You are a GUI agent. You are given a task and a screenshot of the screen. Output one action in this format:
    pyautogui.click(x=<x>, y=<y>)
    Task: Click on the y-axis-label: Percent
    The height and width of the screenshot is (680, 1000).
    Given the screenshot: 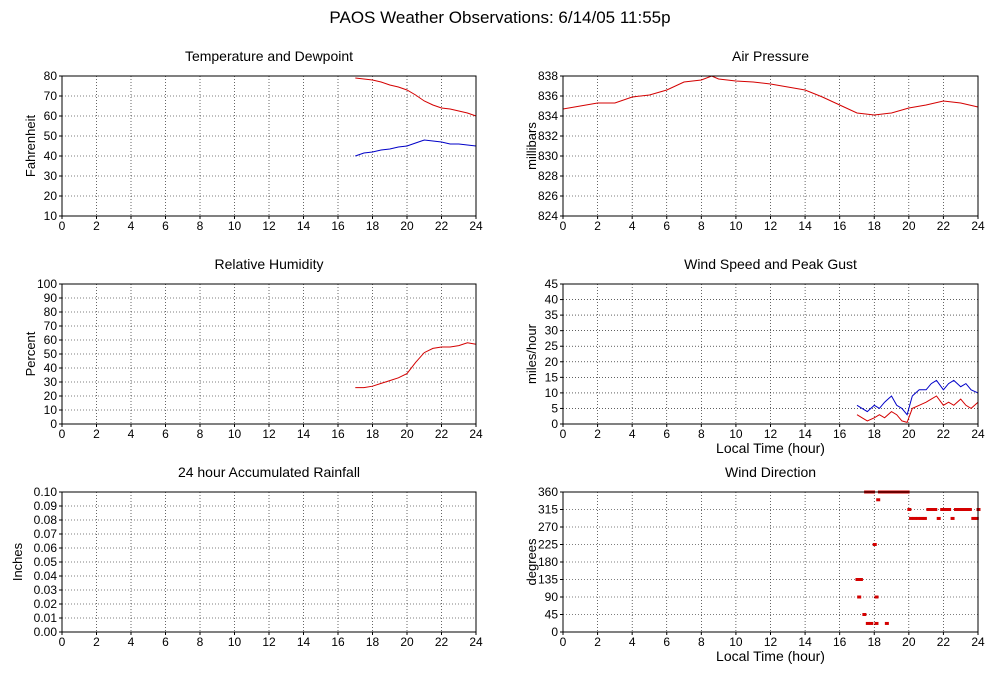 What is the action you would take?
    pyautogui.click(x=30, y=353)
    